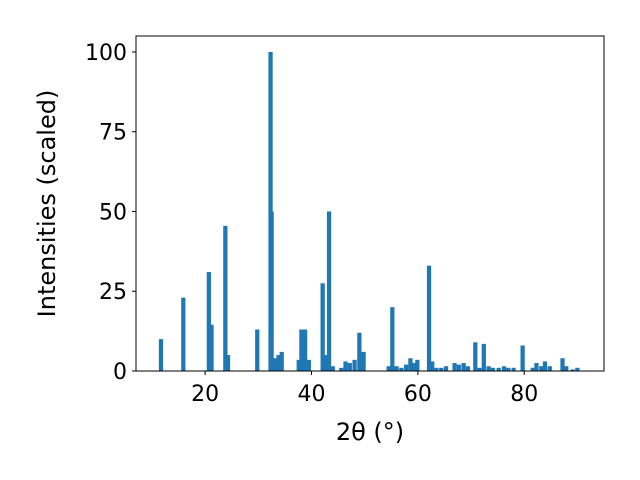  Describe the element at coordinates (106, 53) in the screenshot. I see `y-tick-label: 100` at that location.